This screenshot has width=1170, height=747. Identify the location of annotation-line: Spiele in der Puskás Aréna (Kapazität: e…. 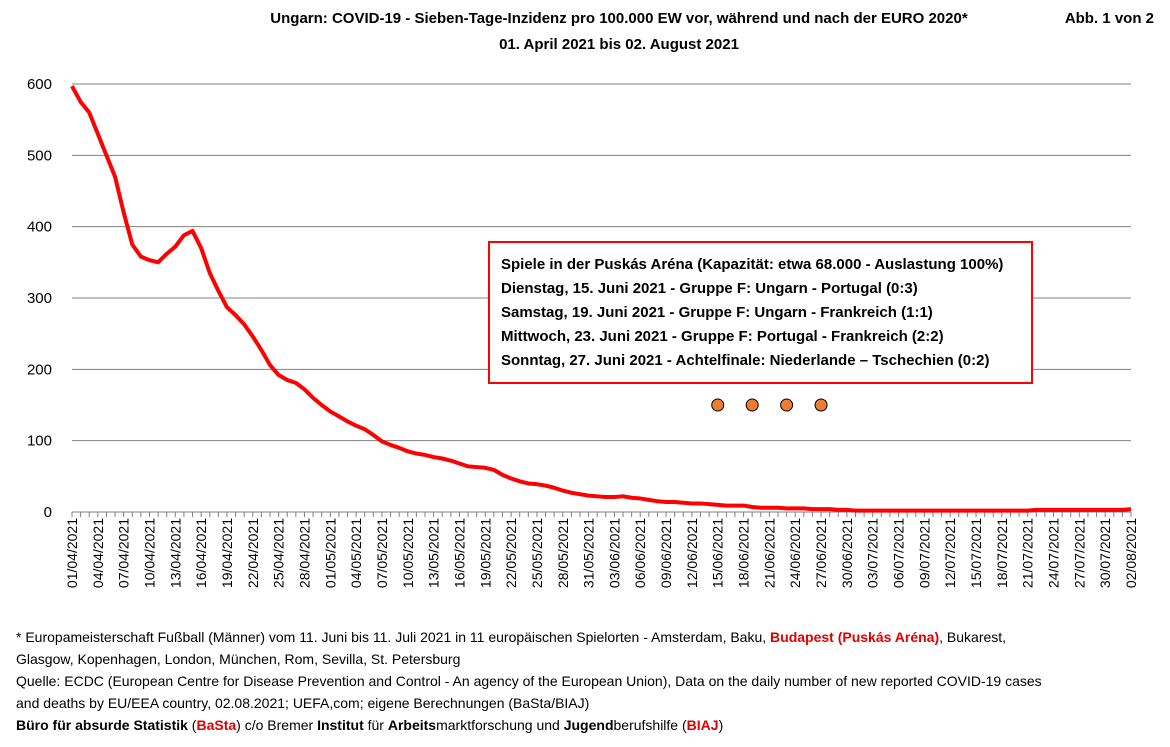
(752, 264).